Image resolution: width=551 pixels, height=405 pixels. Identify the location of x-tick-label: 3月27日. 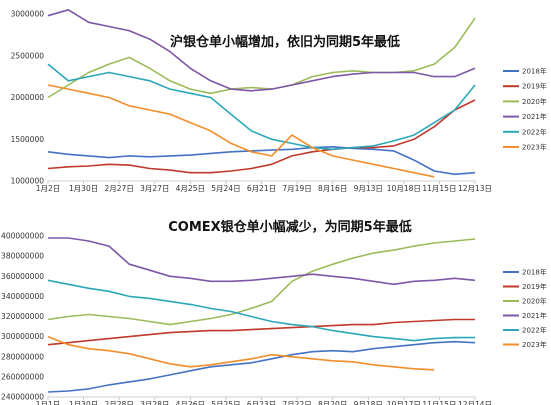
(154, 188).